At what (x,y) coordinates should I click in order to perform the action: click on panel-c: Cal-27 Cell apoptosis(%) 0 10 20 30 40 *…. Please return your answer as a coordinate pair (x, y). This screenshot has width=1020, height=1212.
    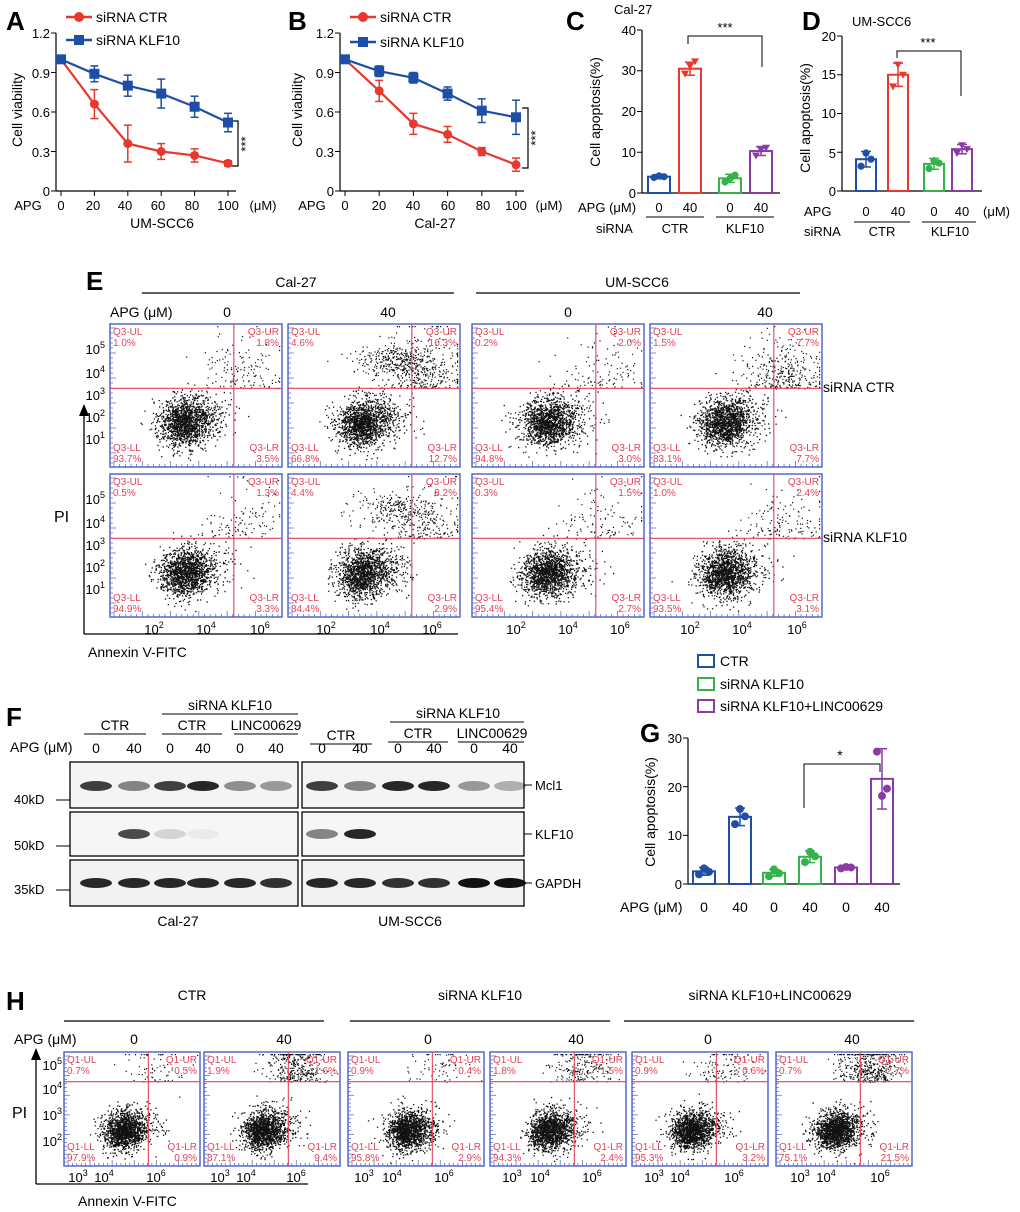
    Looking at the image, I should click on (676, 119).